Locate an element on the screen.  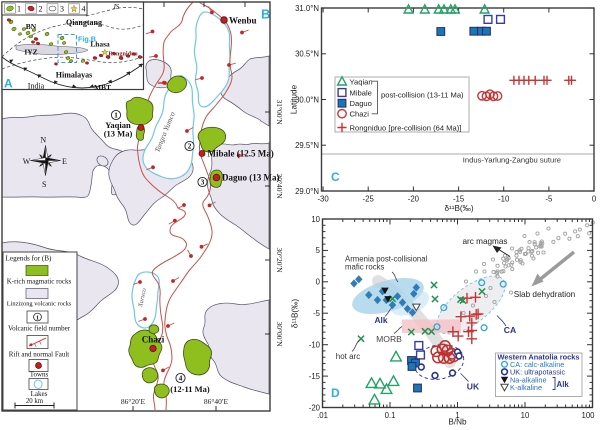
svg-text: Rift and normal Fault is located at coordinates (39, 355).